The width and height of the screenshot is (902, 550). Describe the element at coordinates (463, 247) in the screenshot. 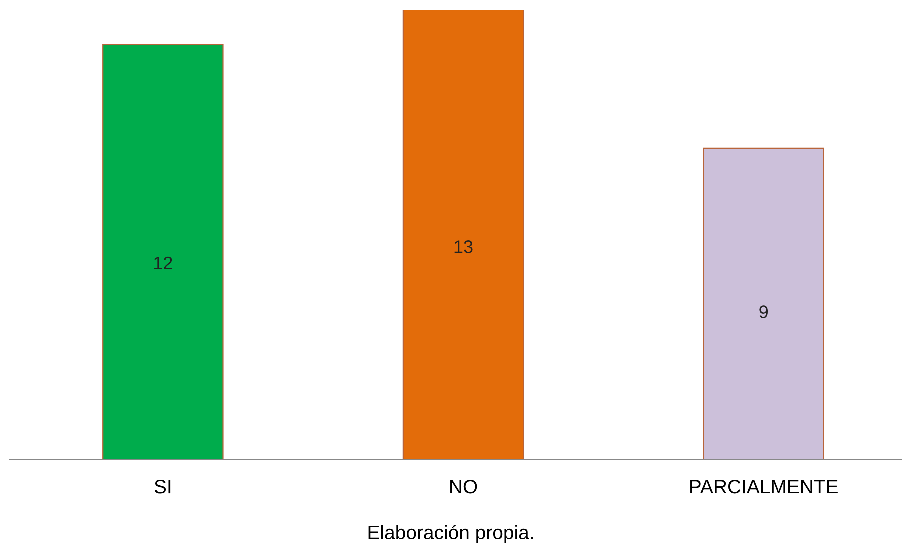

I see `data-label: 13` at that location.